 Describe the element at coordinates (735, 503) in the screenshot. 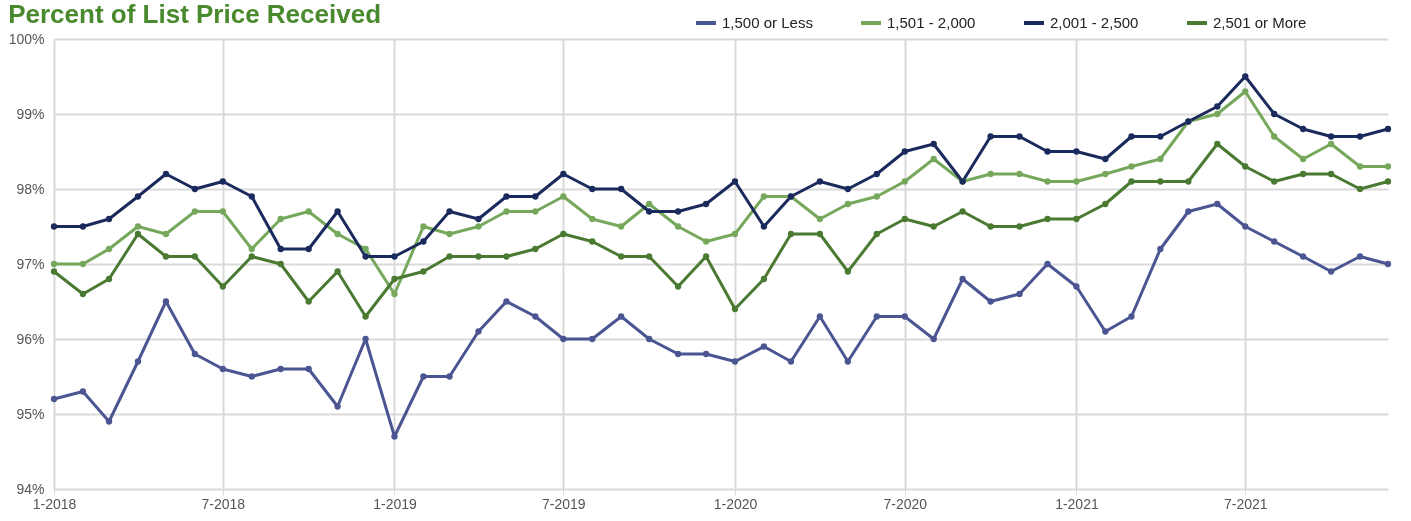

I see `x-tick-label: 1-2020` at that location.